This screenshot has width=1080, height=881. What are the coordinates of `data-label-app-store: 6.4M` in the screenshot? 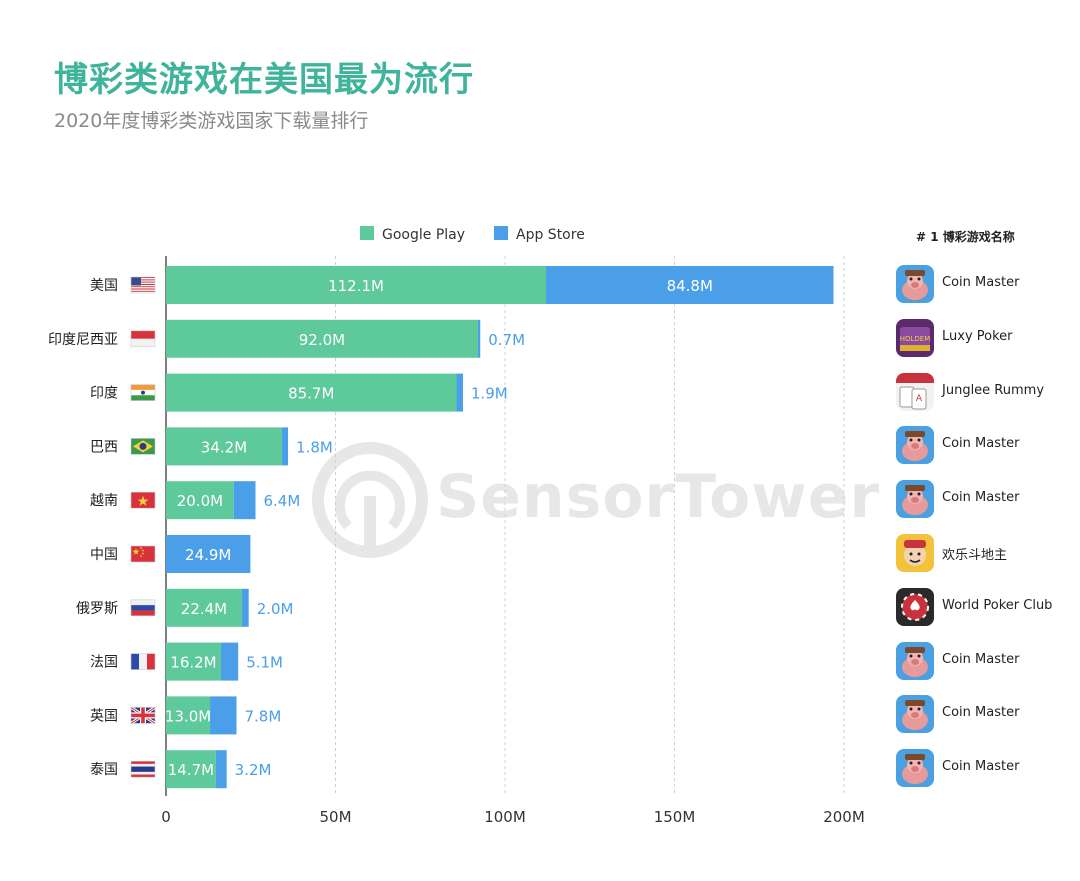 It's located at (281, 501).